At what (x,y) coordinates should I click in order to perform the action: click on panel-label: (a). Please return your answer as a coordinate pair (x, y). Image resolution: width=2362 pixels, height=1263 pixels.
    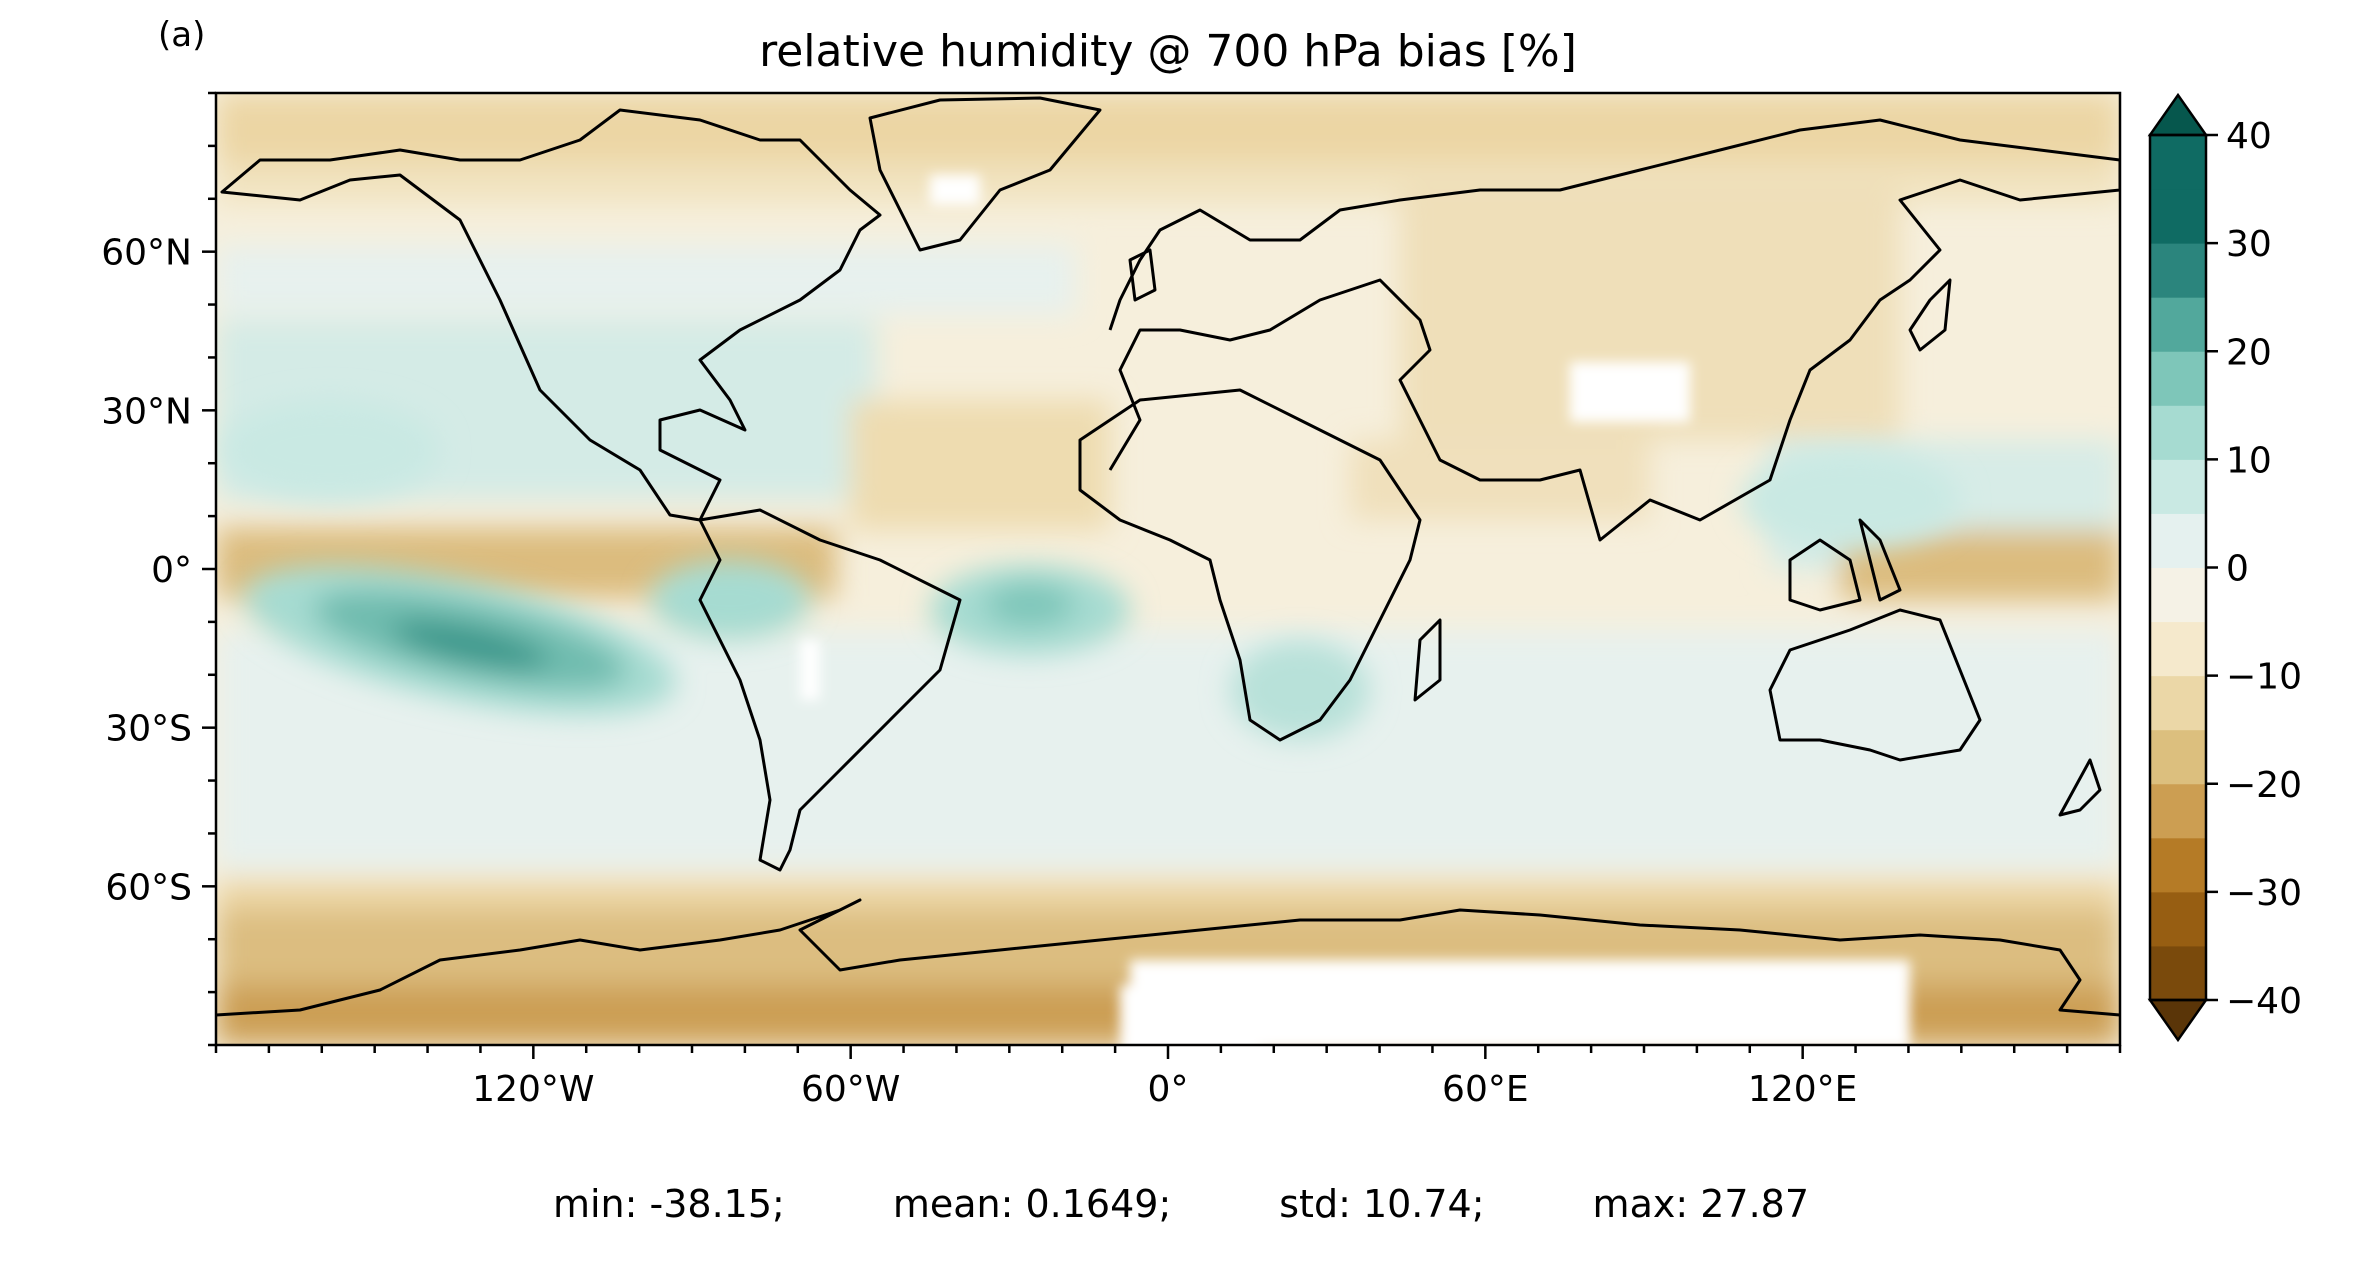
    Looking at the image, I should click on (181, 35).